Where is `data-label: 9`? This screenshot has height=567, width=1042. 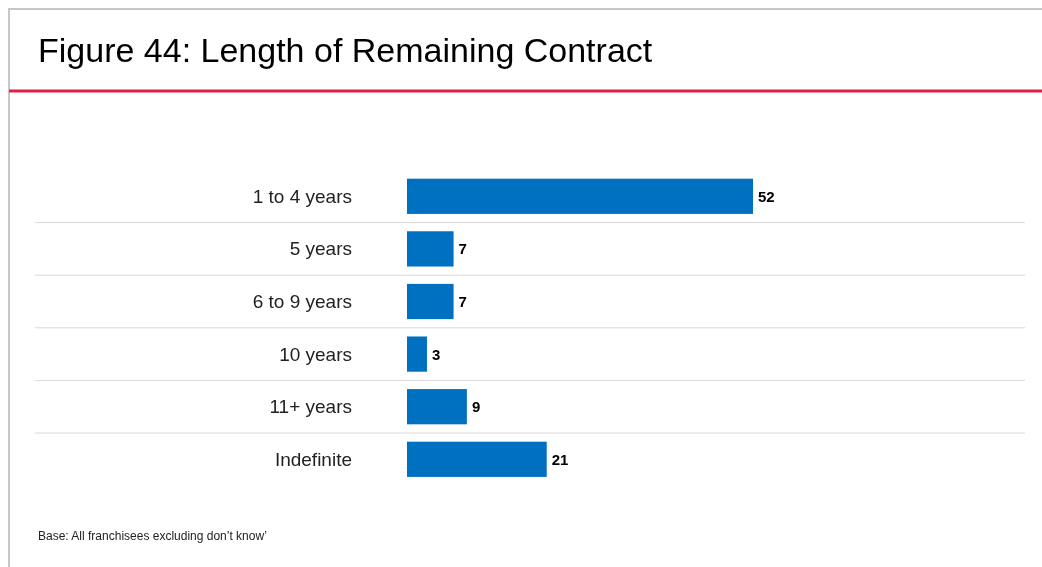
data-label: 9 is located at coordinates (476, 407).